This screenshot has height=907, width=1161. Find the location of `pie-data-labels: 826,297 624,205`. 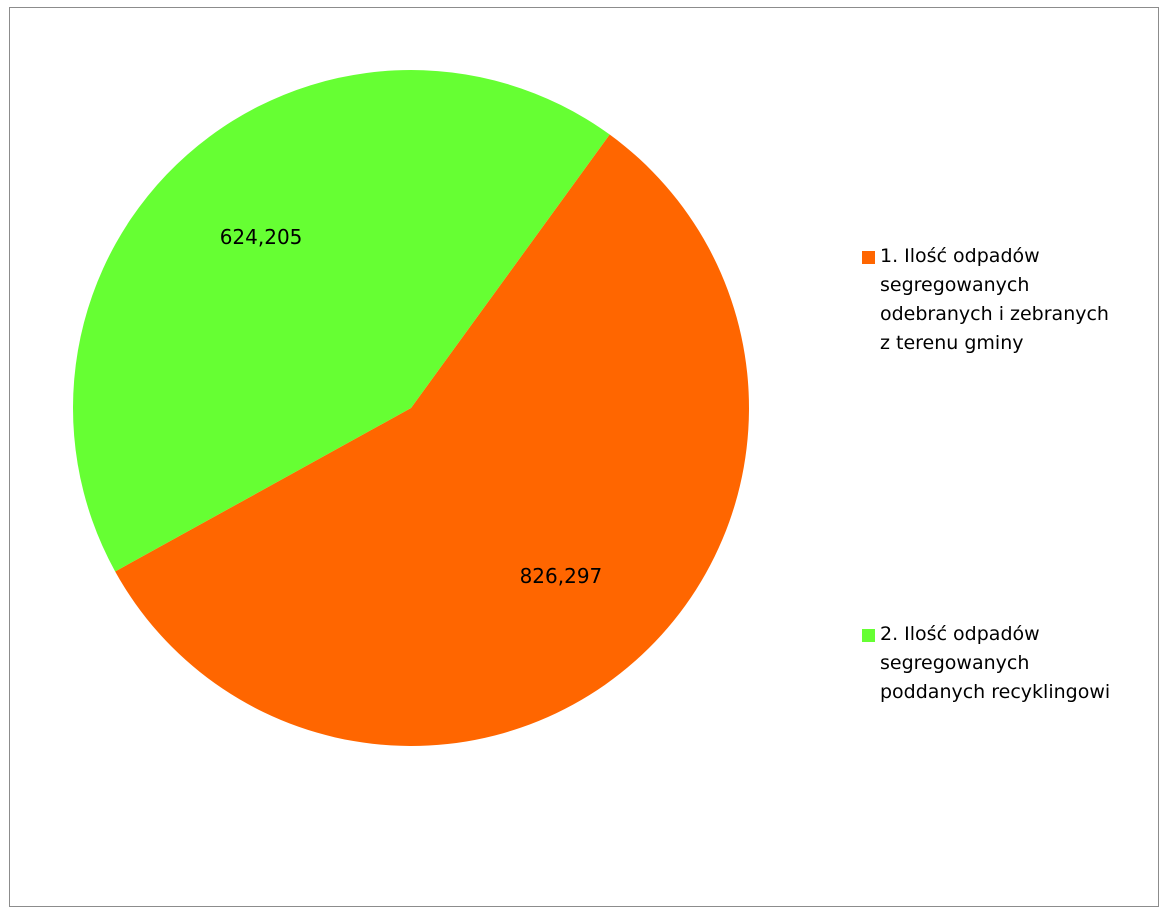

pie-data-labels: 826,297 624,205 is located at coordinates (411, 406).